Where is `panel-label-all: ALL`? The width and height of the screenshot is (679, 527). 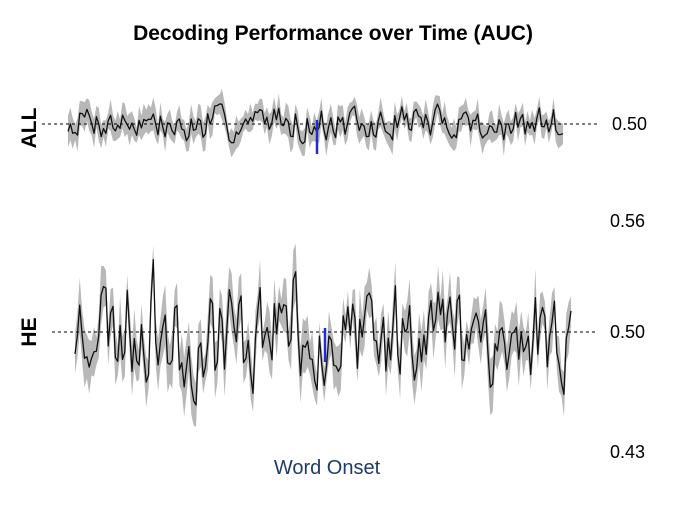
panel-label-all: ALL is located at coordinates (29, 127).